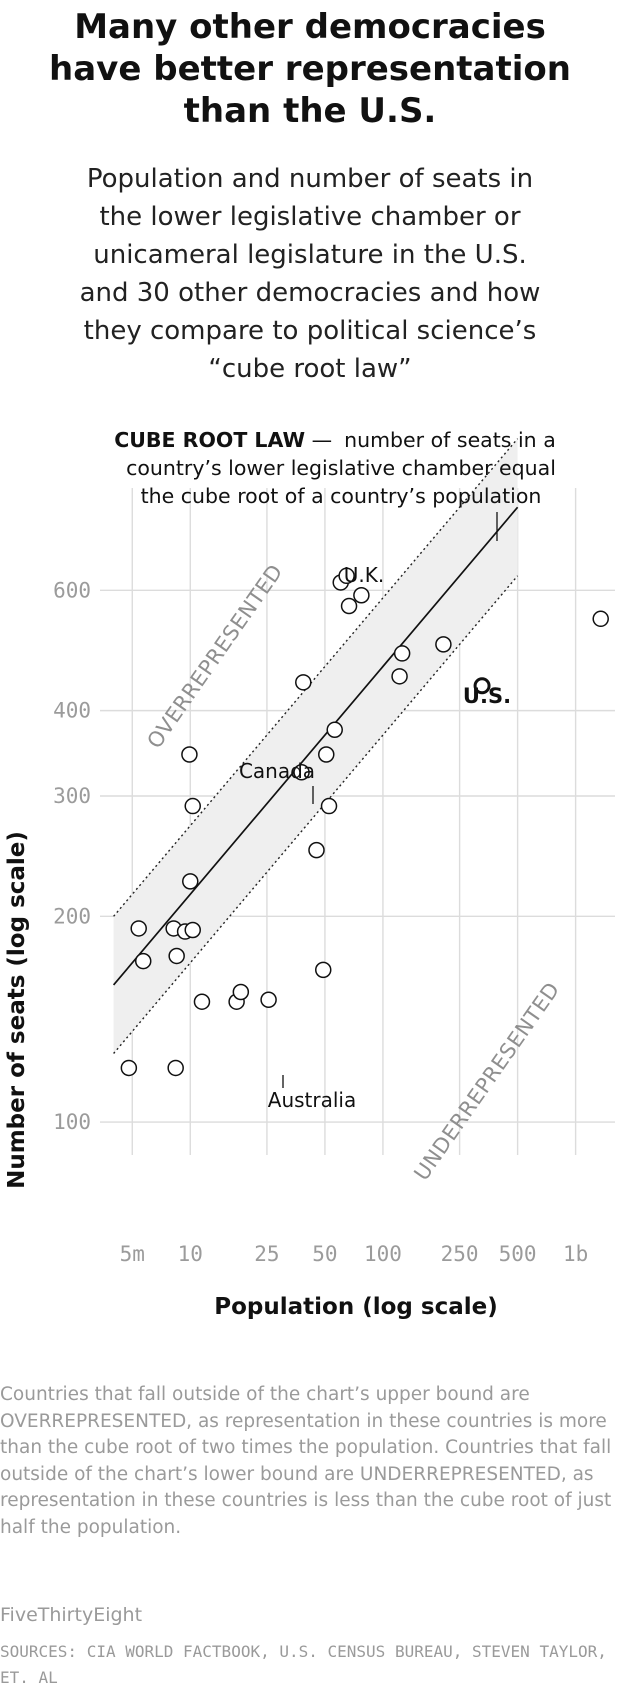 This screenshot has height=1691, width=620. What do you see at coordinates (460, 1254) in the screenshot?
I see `x-tick-label: 250` at bounding box center [460, 1254].